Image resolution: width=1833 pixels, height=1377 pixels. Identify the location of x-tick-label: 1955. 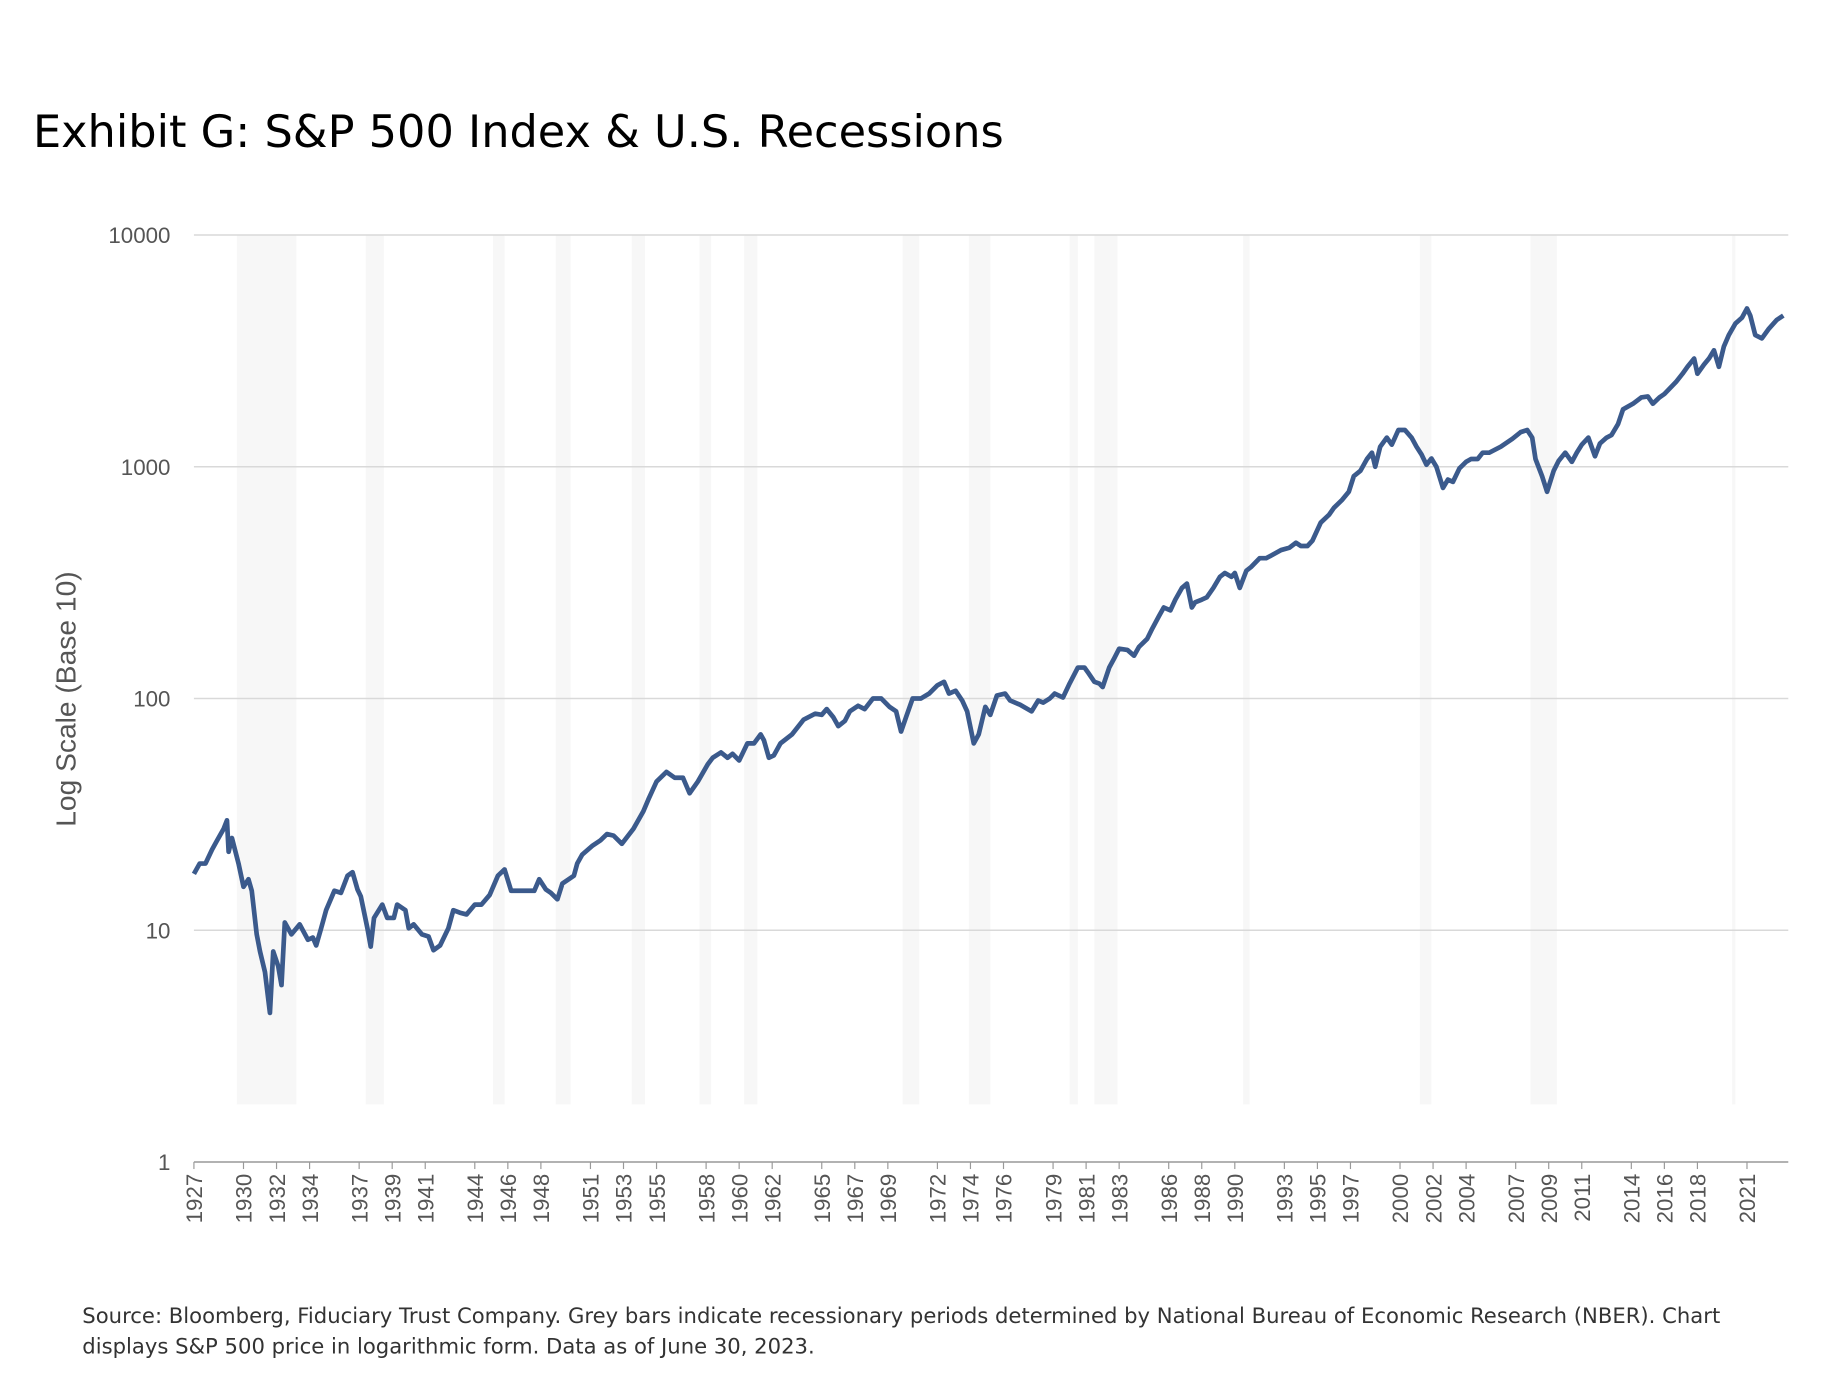
(657, 1199).